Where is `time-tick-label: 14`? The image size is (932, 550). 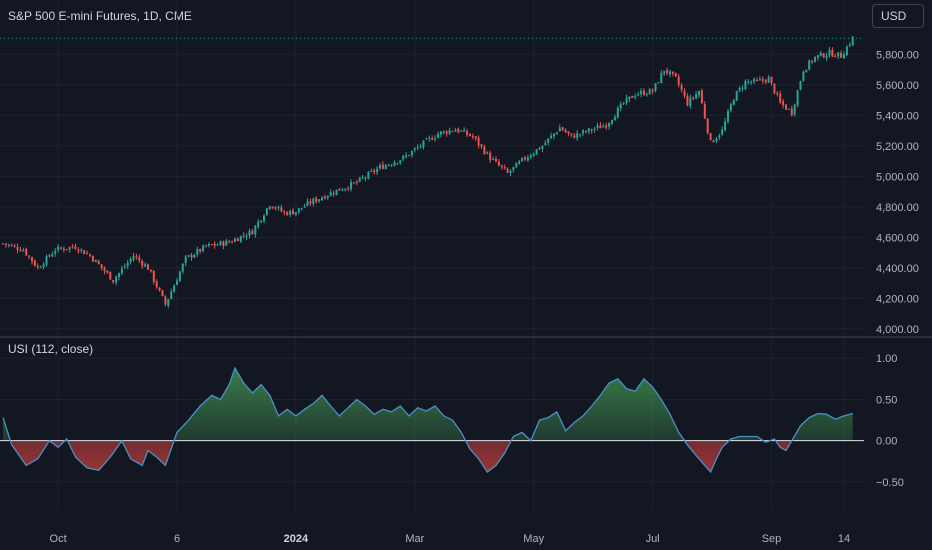
time-tick-label: 14 is located at coordinates (844, 539).